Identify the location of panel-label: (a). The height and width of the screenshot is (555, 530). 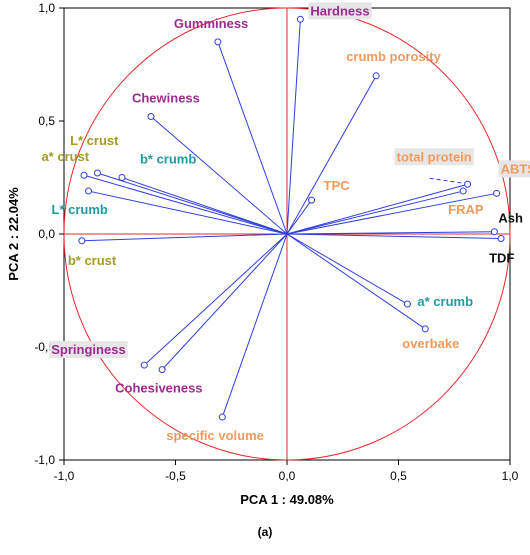
(265, 532).